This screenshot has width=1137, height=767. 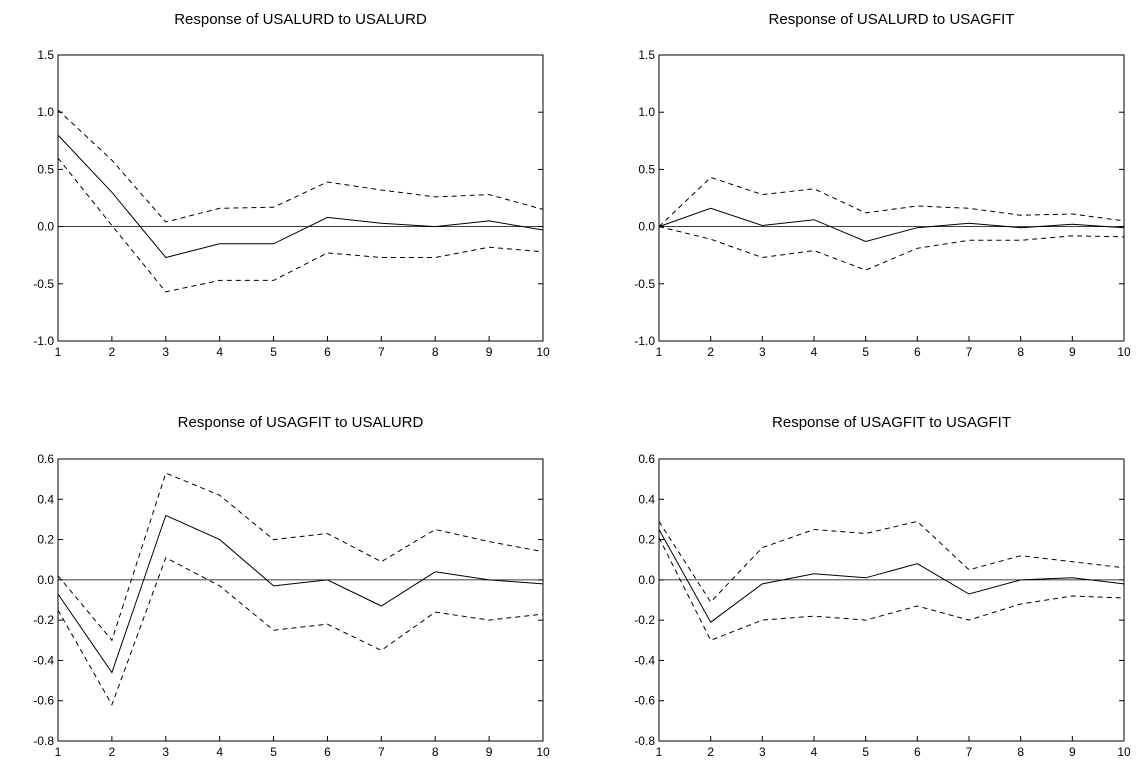 What do you see at coordinates (892, 19) in the screenshot?
I see `chart-title: Response of USALURD to USAGFIT` at bounding box center [892, 19].